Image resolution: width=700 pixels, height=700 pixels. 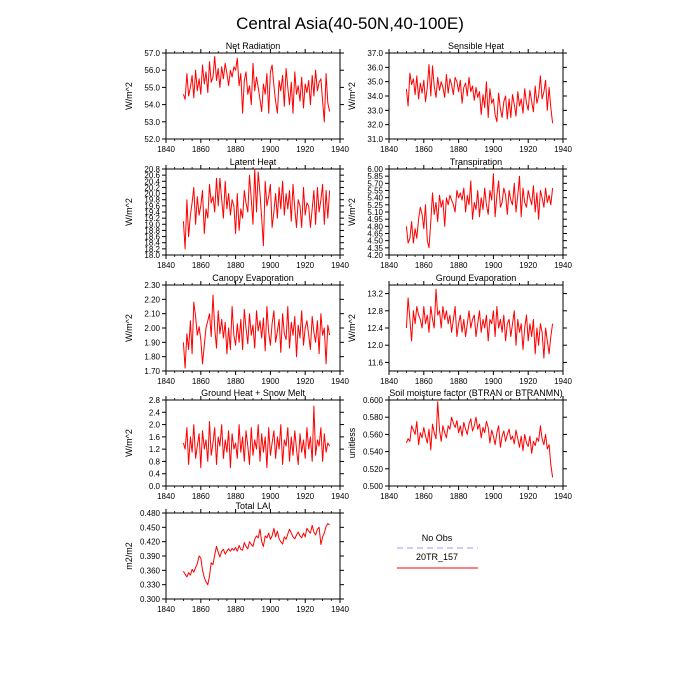 I want to click on y-tick-label: 57.0, so click(x=152, y=53).